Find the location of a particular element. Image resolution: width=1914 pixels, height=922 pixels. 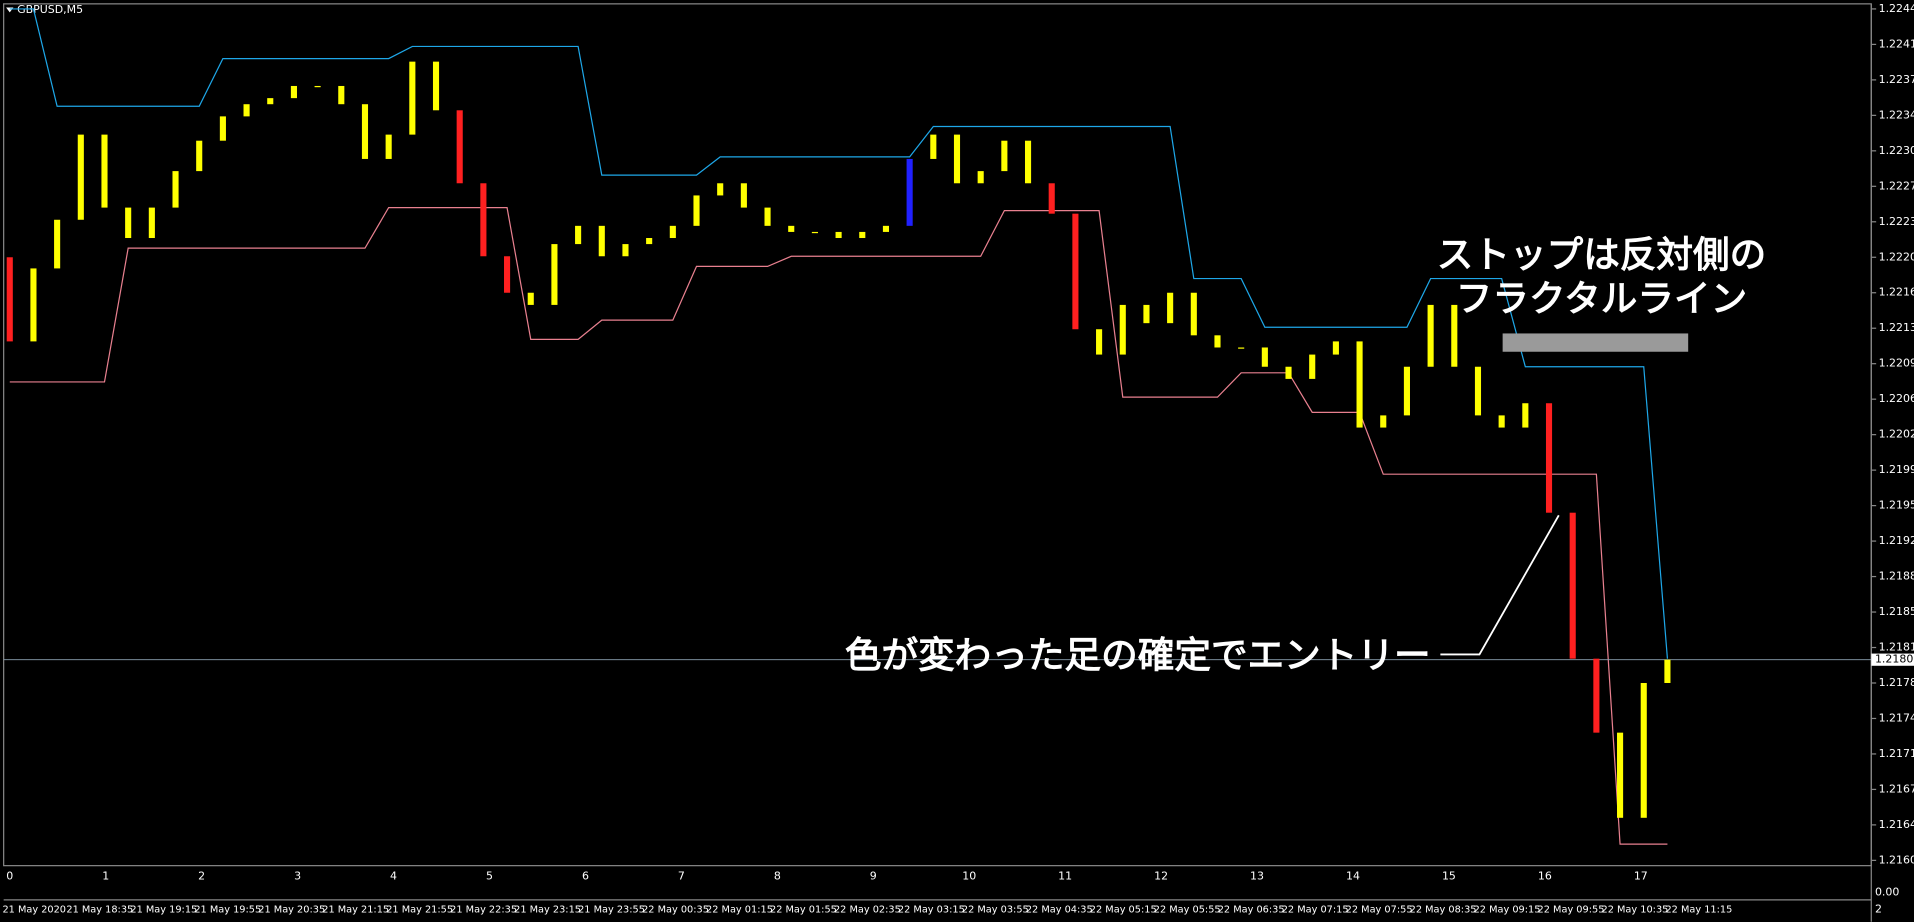

time-label: 21 May 23:15 is located at coordinates (547, 910).